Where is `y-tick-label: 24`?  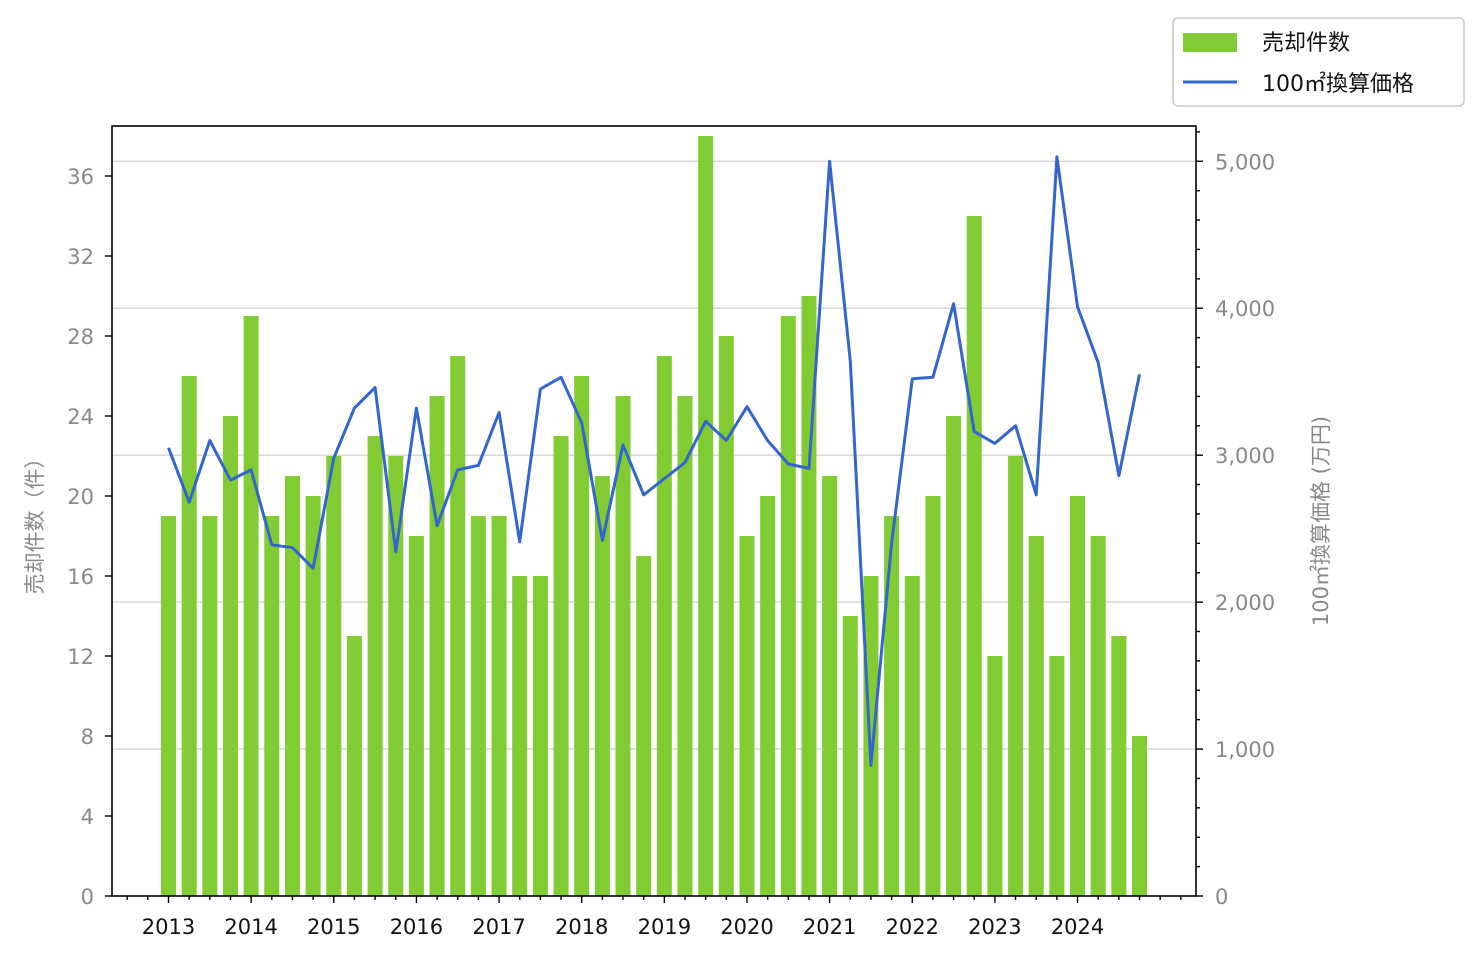 y-tick-label: 24 is located at coordinates (80, 417).